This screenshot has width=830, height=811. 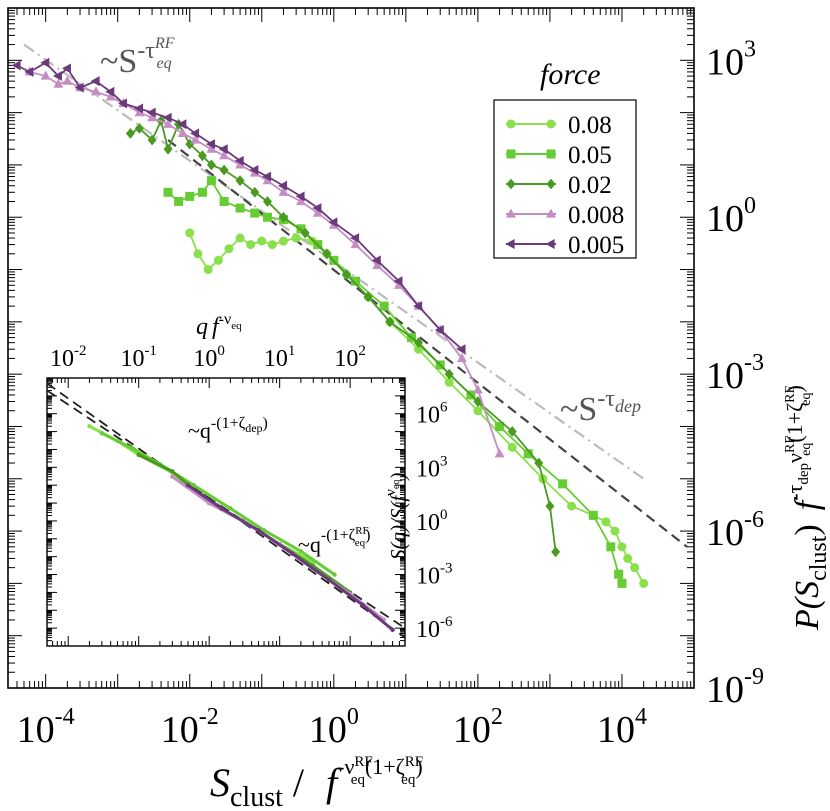 I want to click on legend-label: 0.05, so click(x=590, y=155).